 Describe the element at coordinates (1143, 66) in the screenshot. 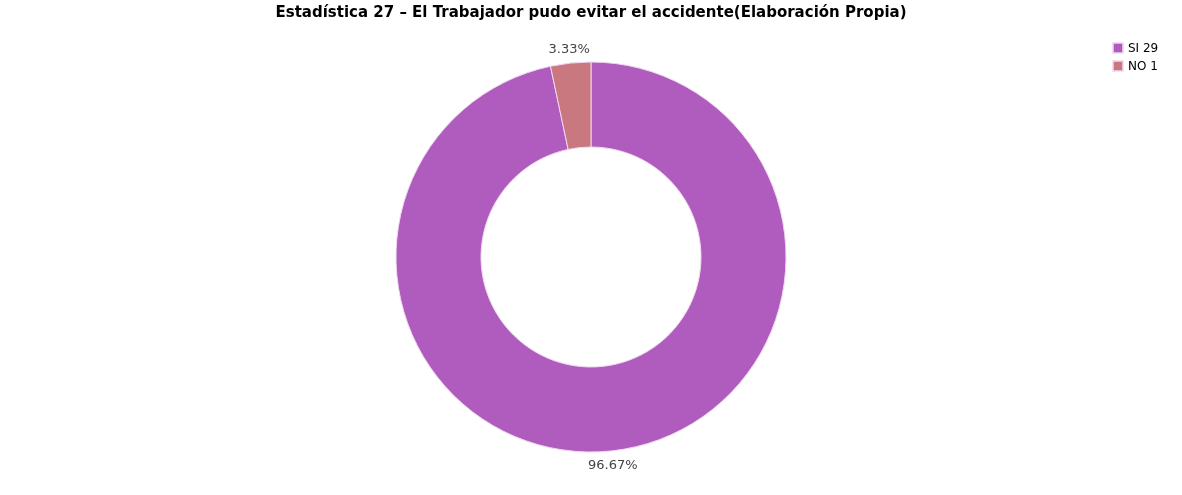

I see `legend-label: NO 1` at that location.